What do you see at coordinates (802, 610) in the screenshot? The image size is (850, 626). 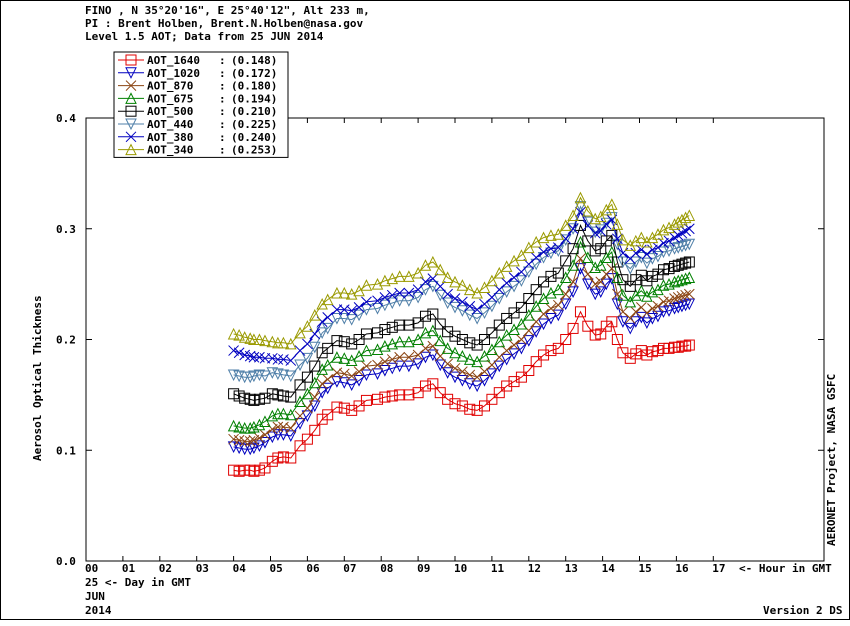 I see `version-label: Version 2 DS` at bounding box center [802, 610].